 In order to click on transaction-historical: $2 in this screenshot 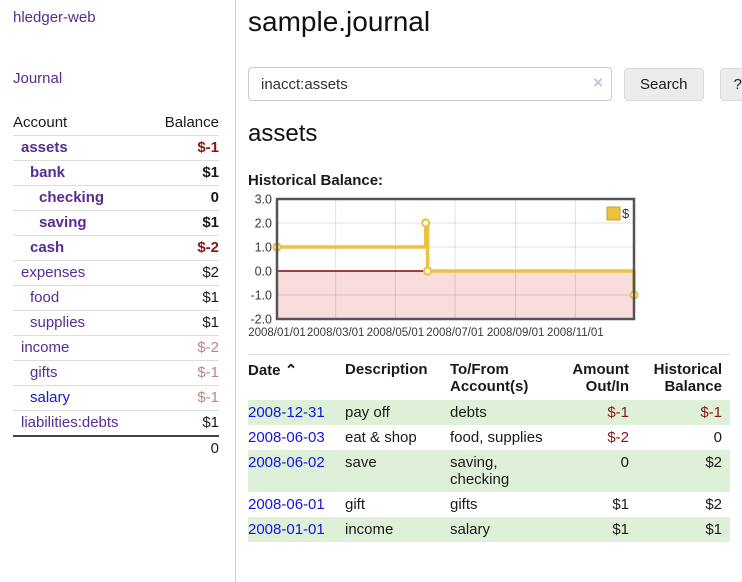, I will do `click(713, 504)`.